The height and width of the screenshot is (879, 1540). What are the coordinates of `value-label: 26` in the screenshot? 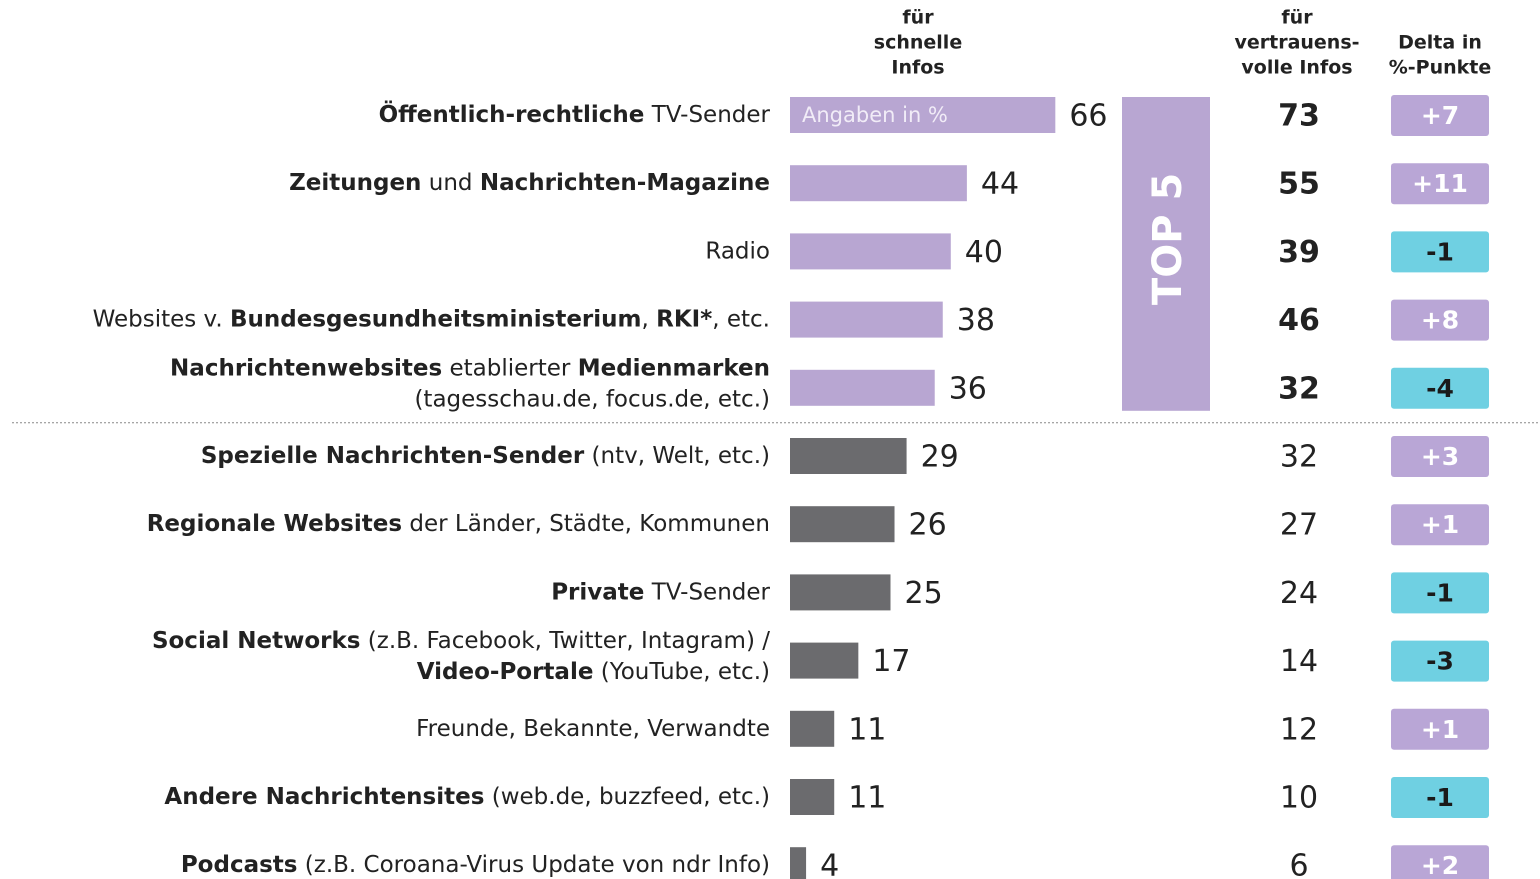 It's located at (928, 525).